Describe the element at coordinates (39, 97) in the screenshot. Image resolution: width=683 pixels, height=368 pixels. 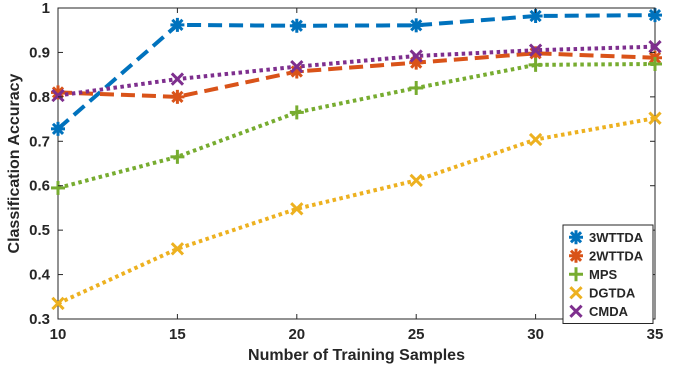
I see `y-tick-label: 0.8` at that location.